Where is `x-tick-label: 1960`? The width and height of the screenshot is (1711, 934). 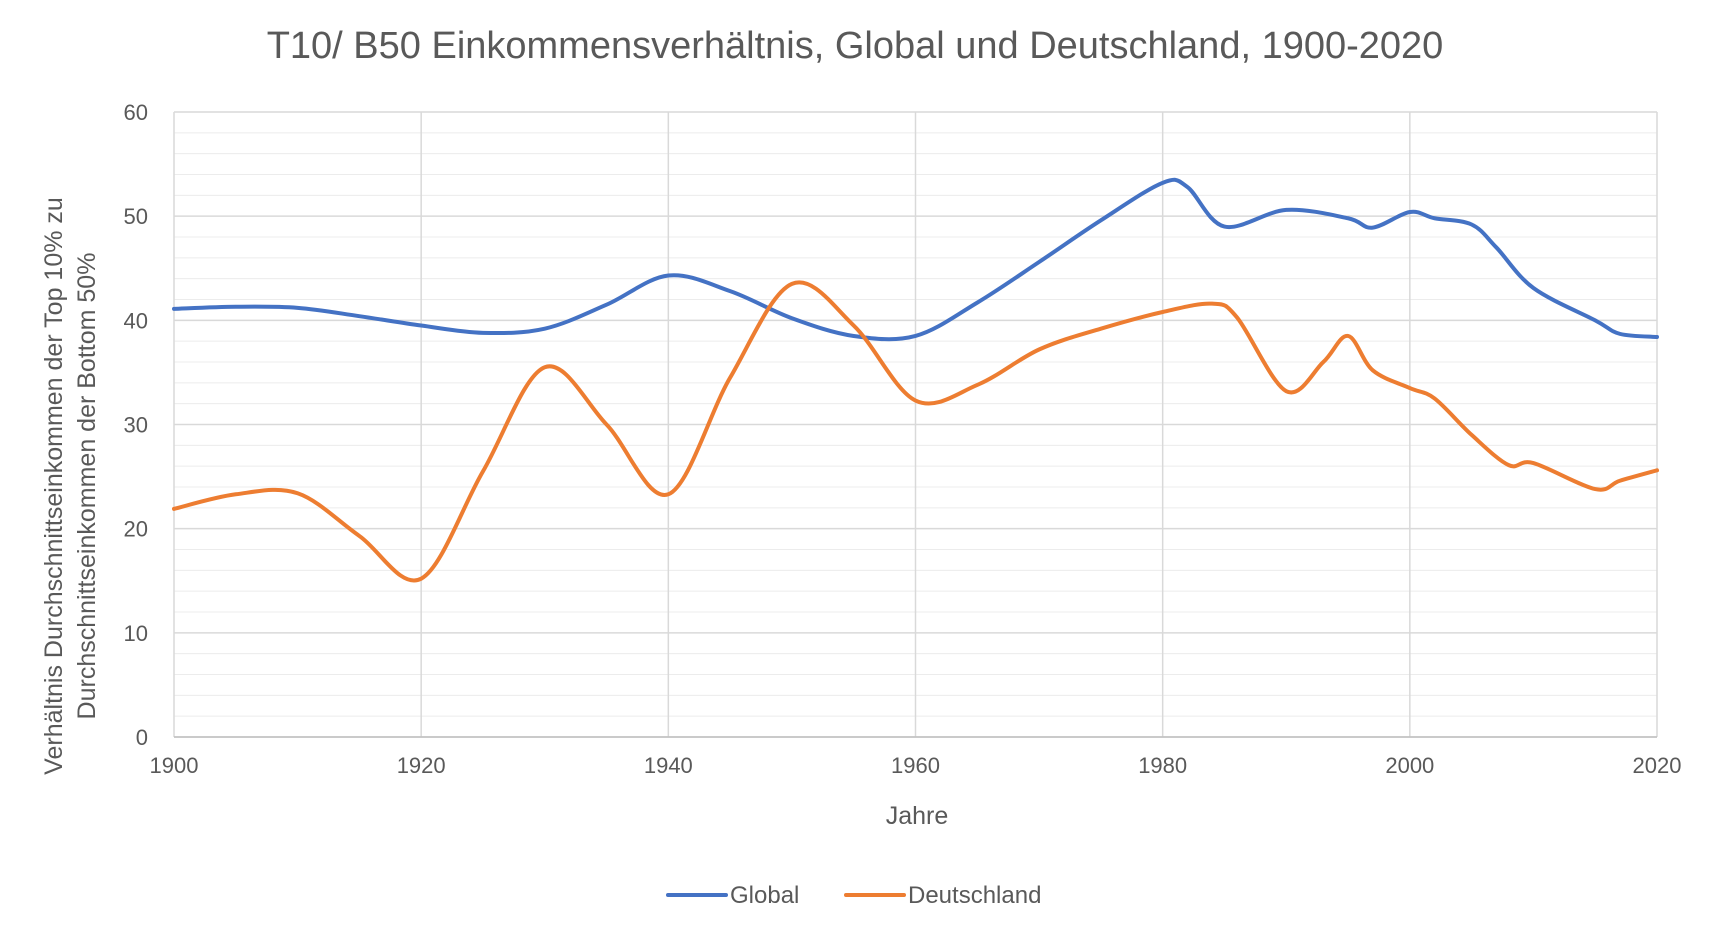 x-tick-label: 1960 is located at coordinates (915, 765).